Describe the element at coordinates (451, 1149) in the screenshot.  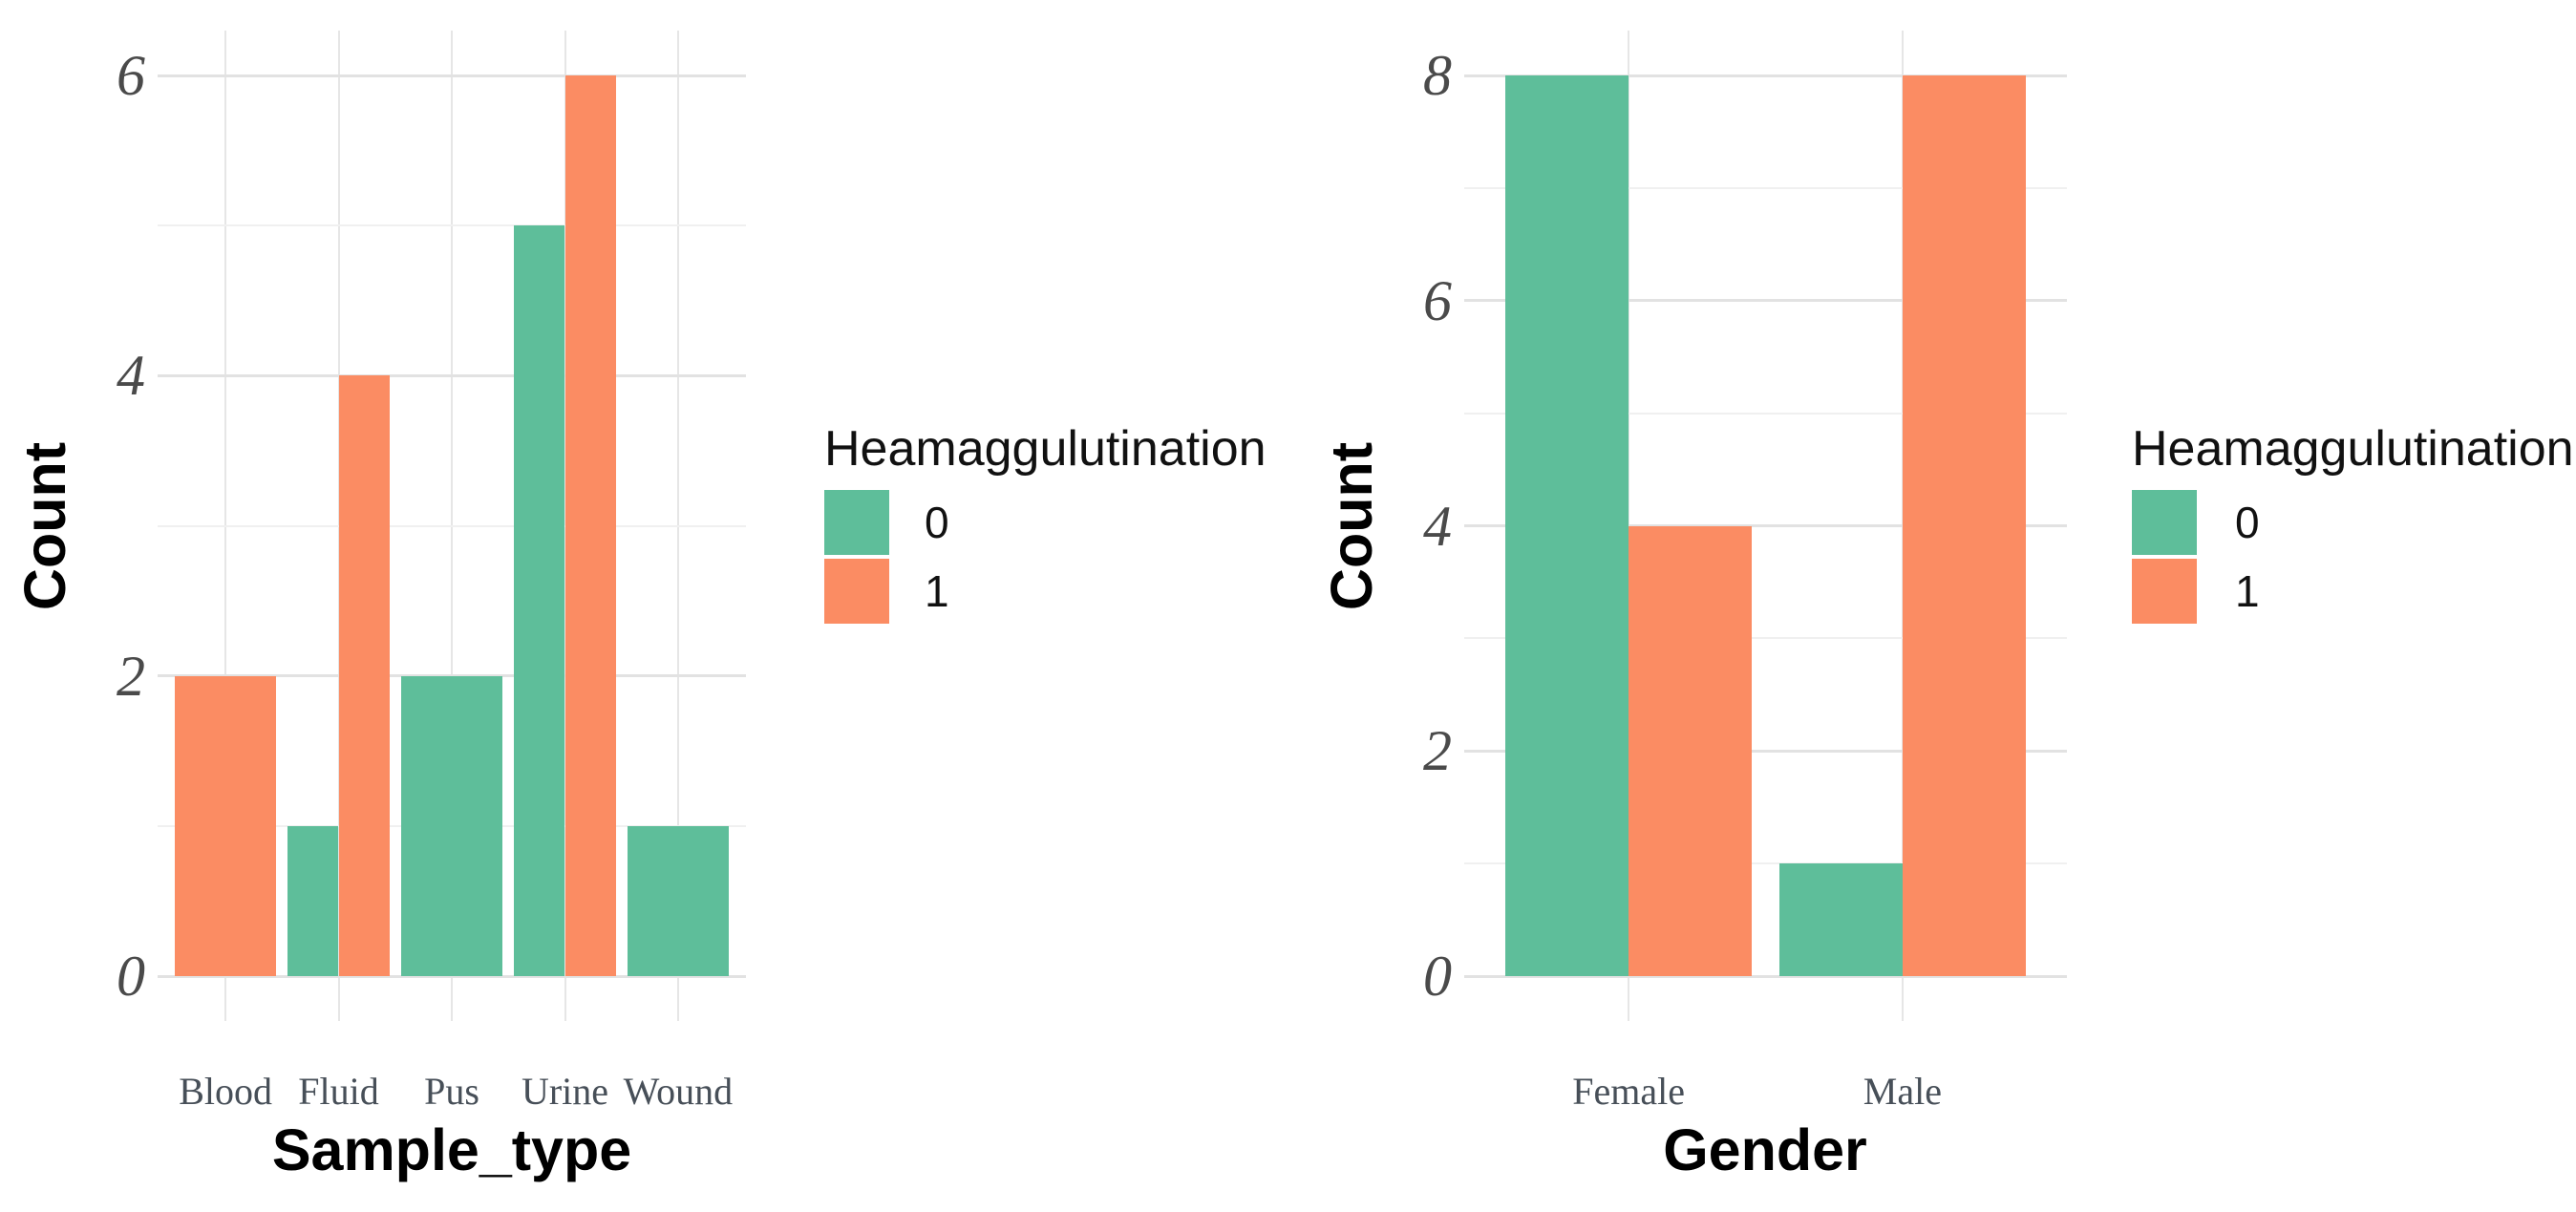
I see `x-axis-title-sample-type: Sample_type` at that location.